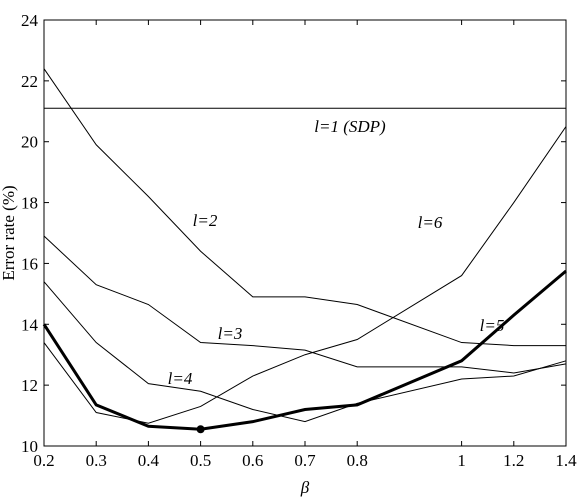 This screenshot has width=581, height=500. I want to click on series-label: l=4, so click(180, 378).